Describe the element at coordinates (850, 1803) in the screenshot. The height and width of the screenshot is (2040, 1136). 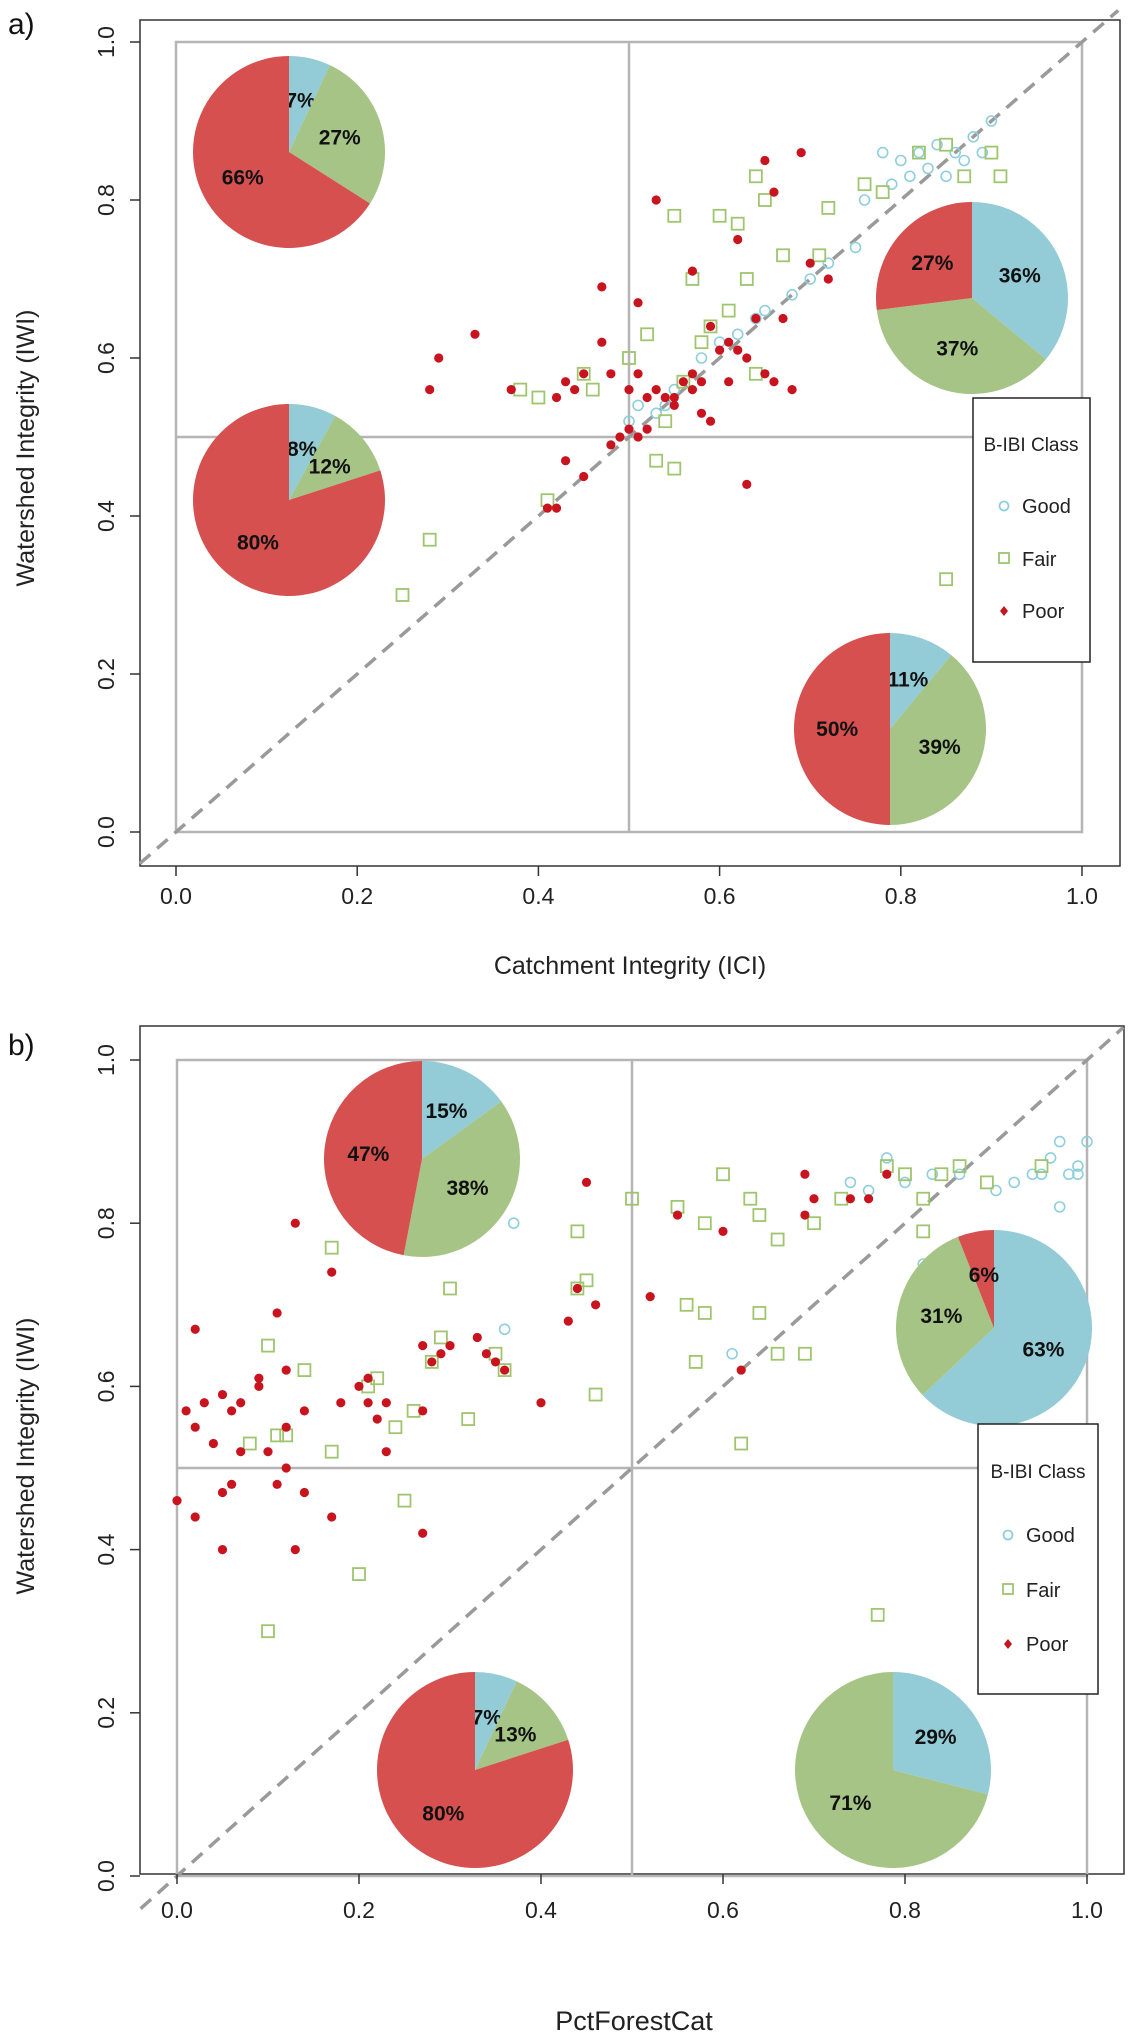
I see `panel-b-pie-bottom-right-fair-label: 71%` at that location.